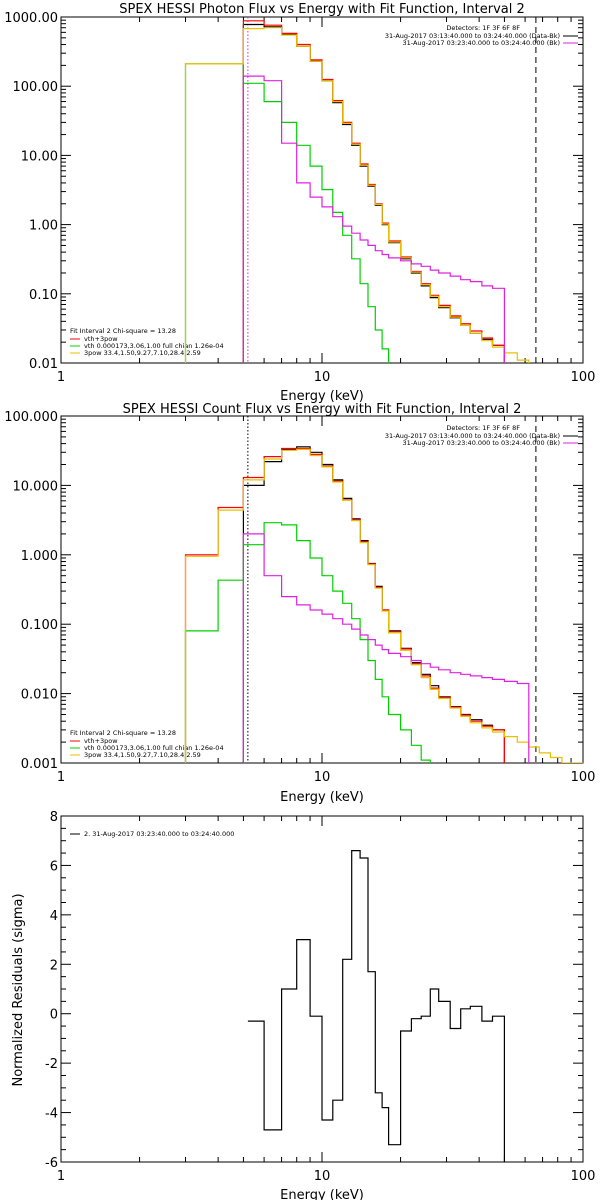  I want to click on count-fit-interval-label: Fit Interval 2 Chi-square = 13.28, so click(123, 733).